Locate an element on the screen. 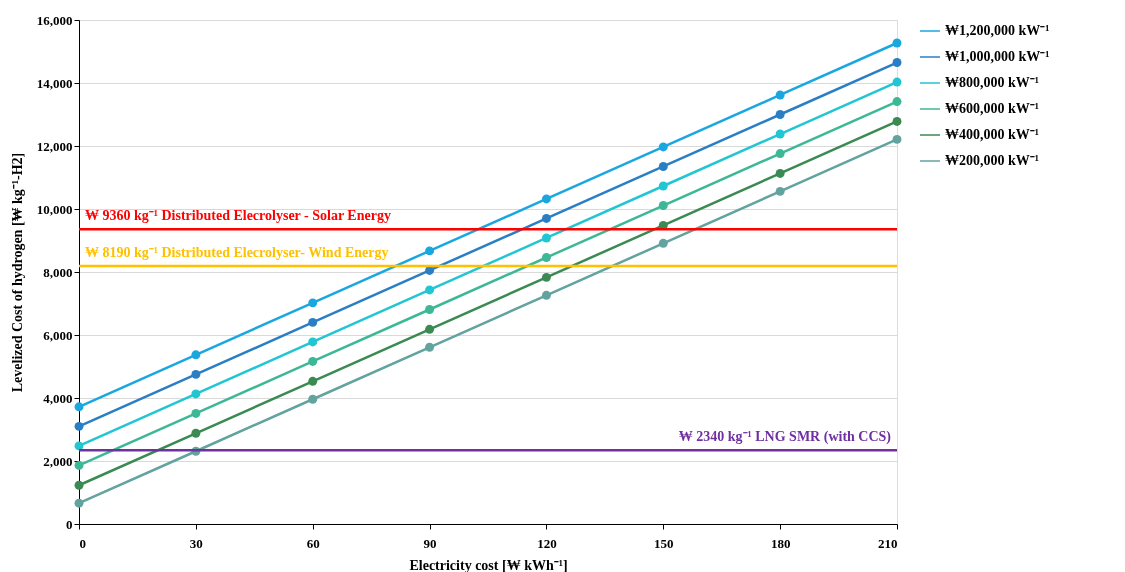 The width and height of the screenshot is (1125, 572). ref-line-label: ₩ 9360 kg⁻¹ Distributed Elecrolyser - Solar Energy is located at coordinates (238, 216).